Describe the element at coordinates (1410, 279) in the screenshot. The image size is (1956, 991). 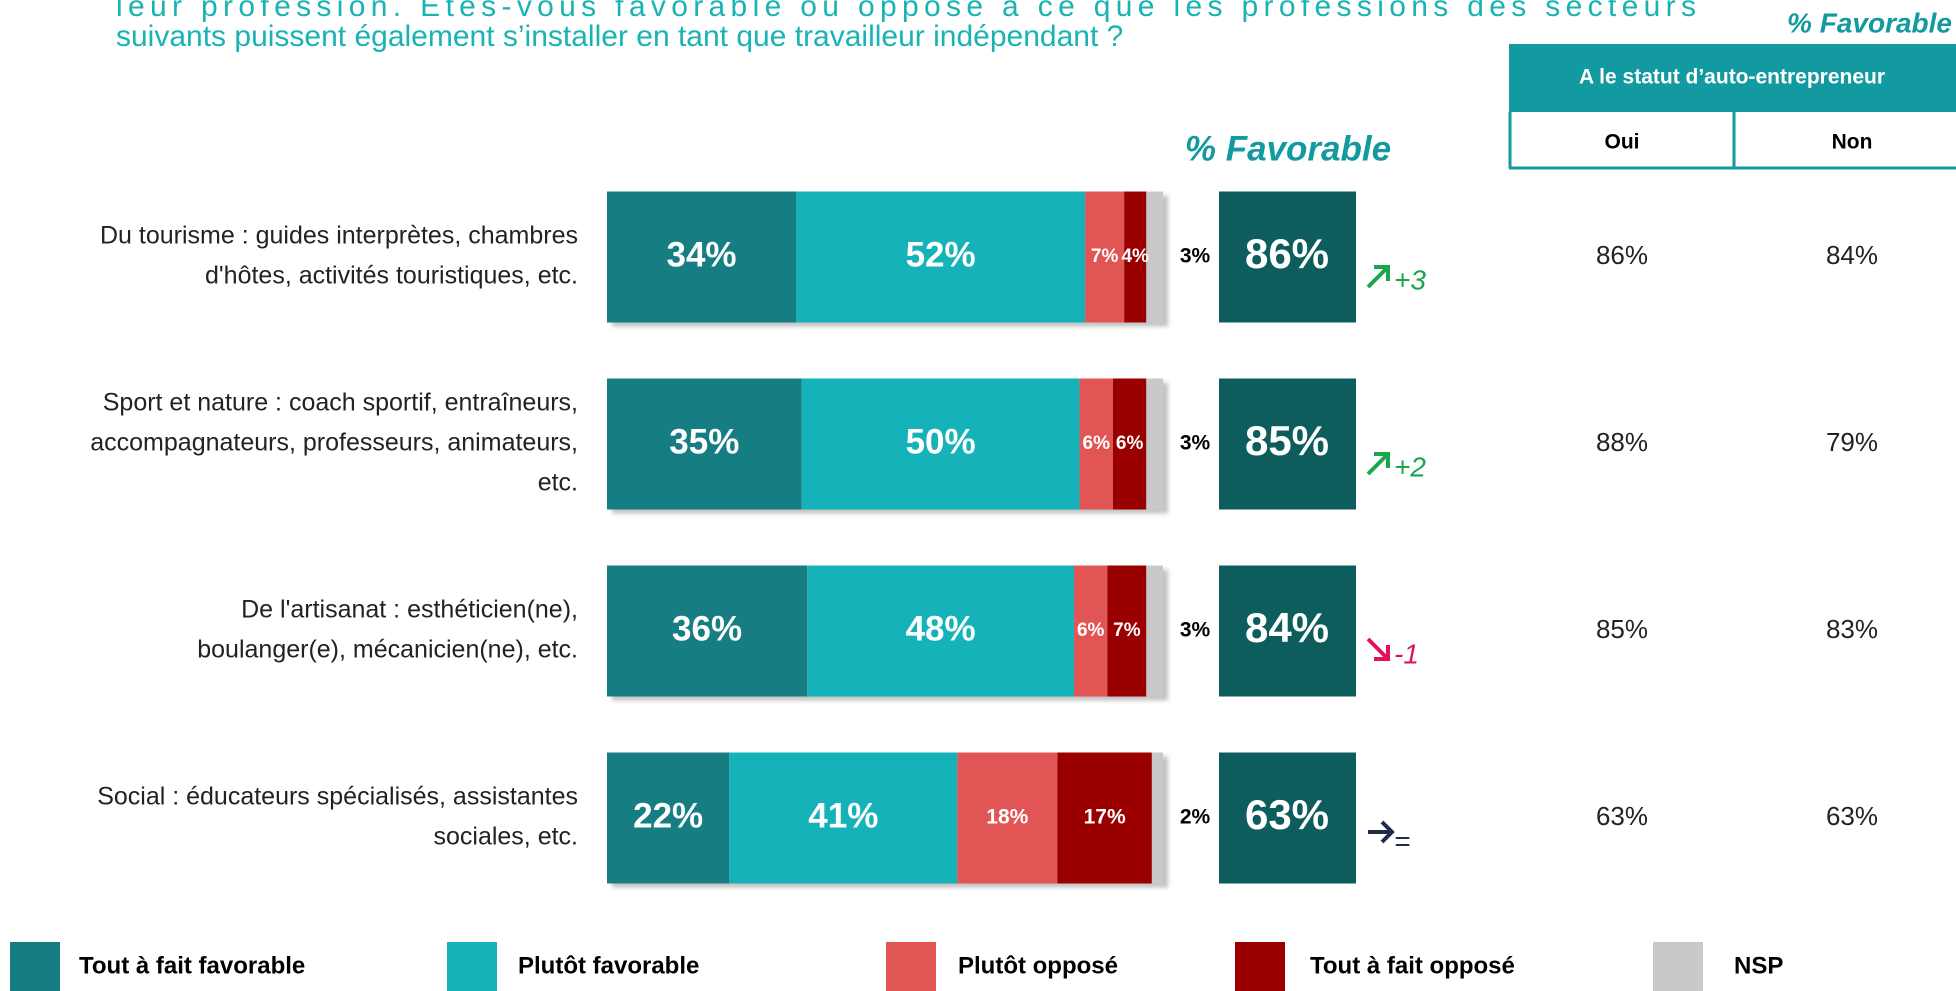
I see `change-label: +3` at that location.